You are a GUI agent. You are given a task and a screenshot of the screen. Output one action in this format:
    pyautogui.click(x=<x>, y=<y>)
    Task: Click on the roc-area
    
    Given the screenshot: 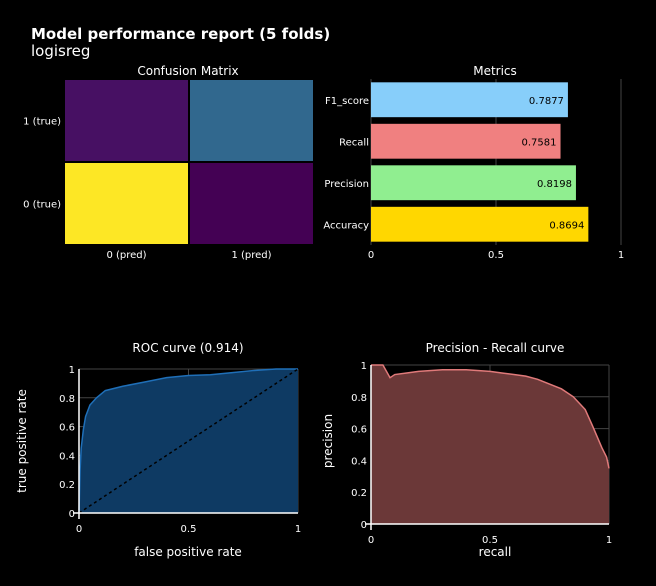 What is the action you would take?
    pyautogui.click(x=188, y=441)
    